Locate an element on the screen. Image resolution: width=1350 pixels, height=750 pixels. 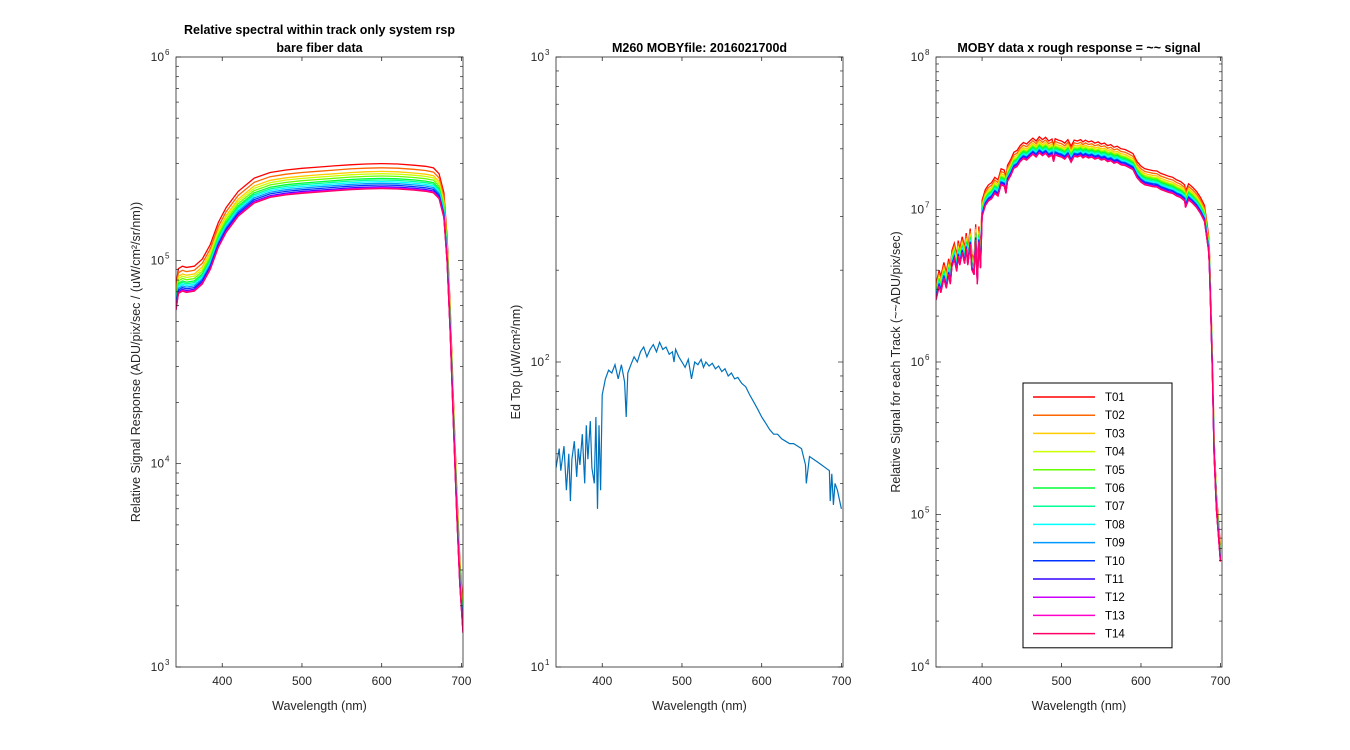
y-tick-exponent: 1 is located at coordinates (547, 662).